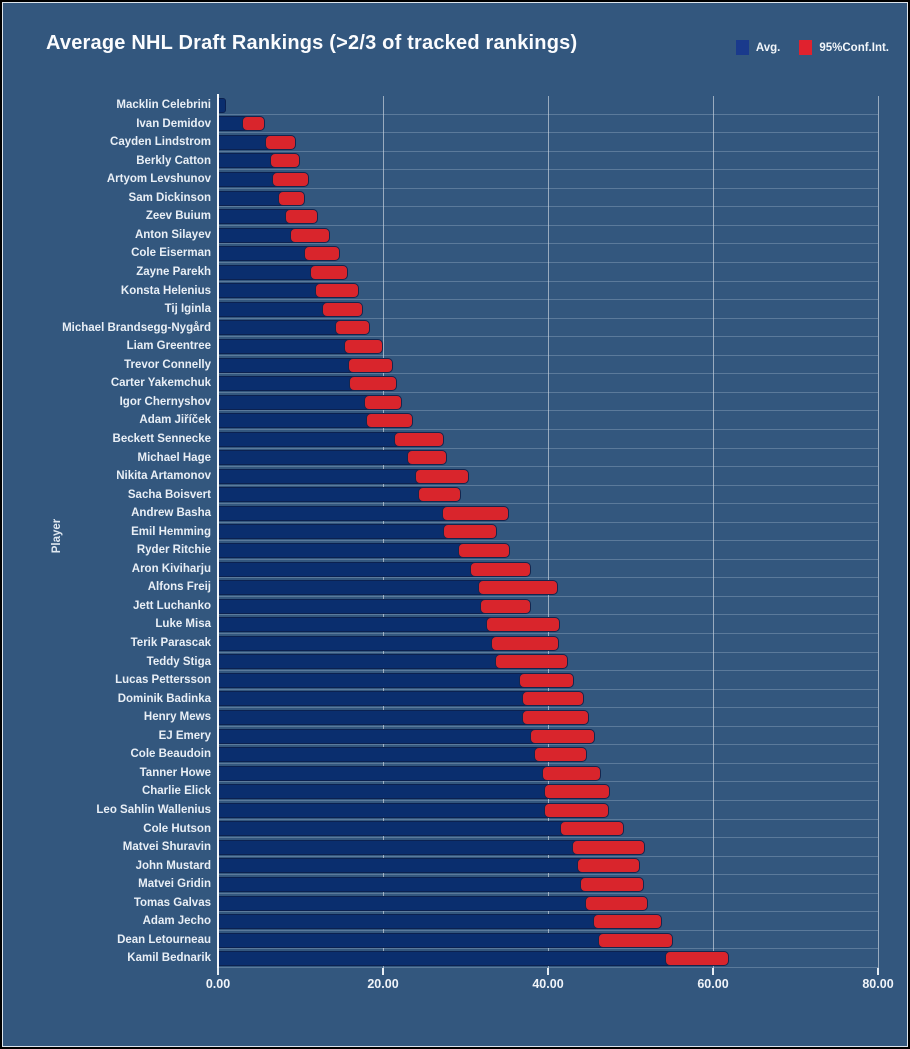 Image resolution: width=910 pixels, height=1049 pixels. I want to click on player-label: Matvei Gridin, so click(174, 884).